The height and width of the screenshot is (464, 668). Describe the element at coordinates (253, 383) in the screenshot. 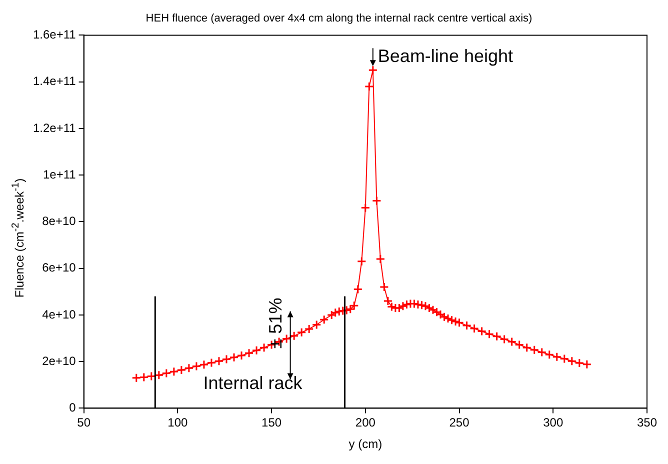

I see `annotation: Internal rack` at that location.